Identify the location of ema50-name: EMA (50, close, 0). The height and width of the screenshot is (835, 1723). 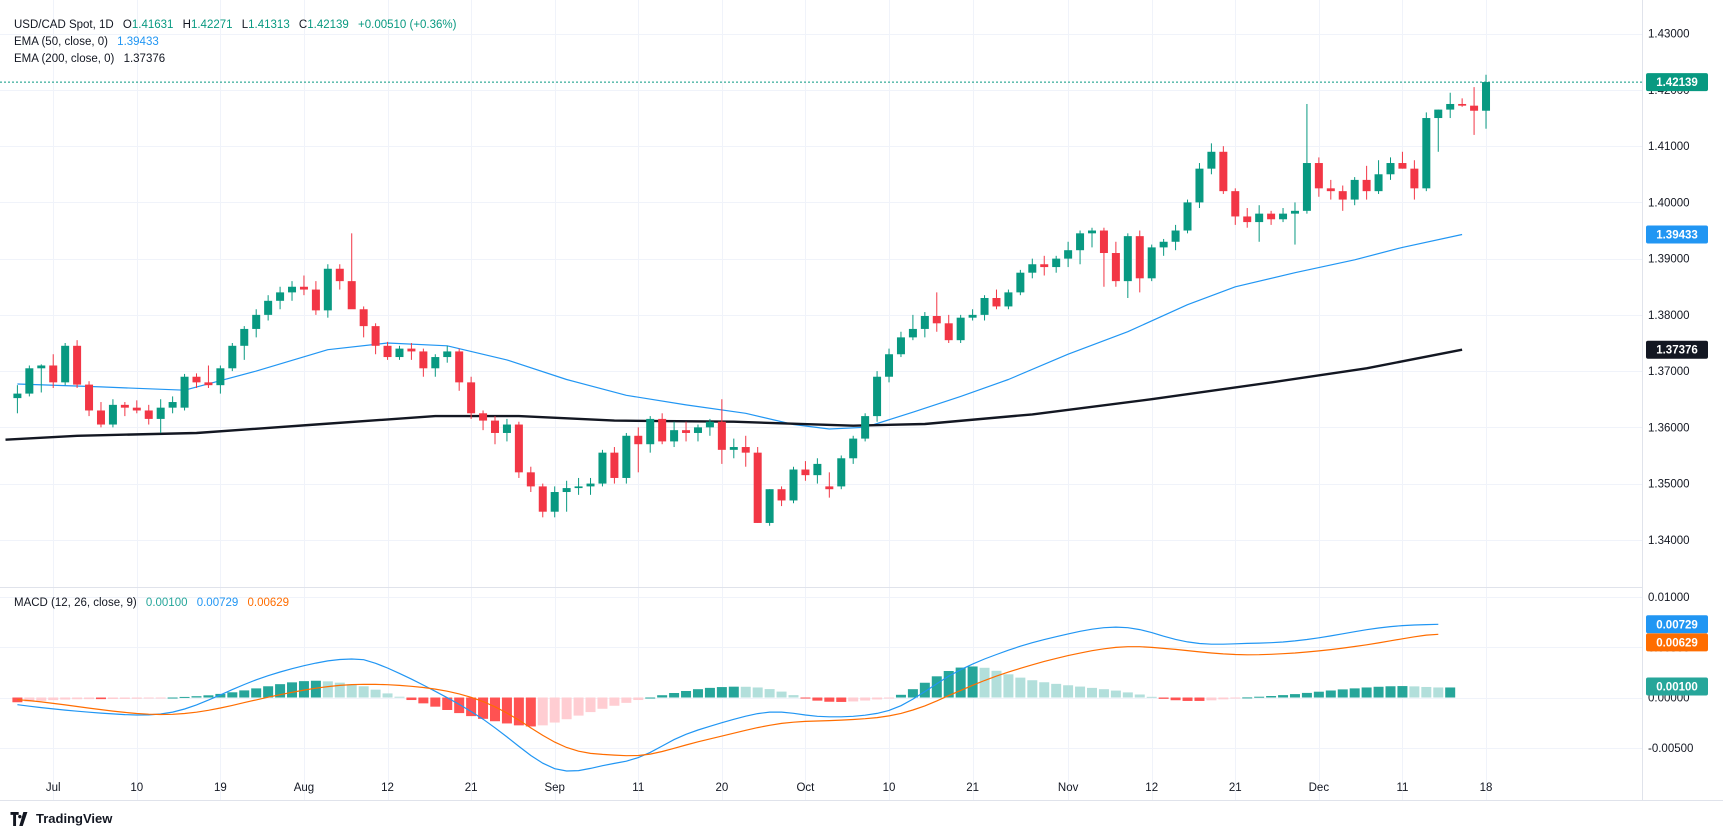
(61, 42).